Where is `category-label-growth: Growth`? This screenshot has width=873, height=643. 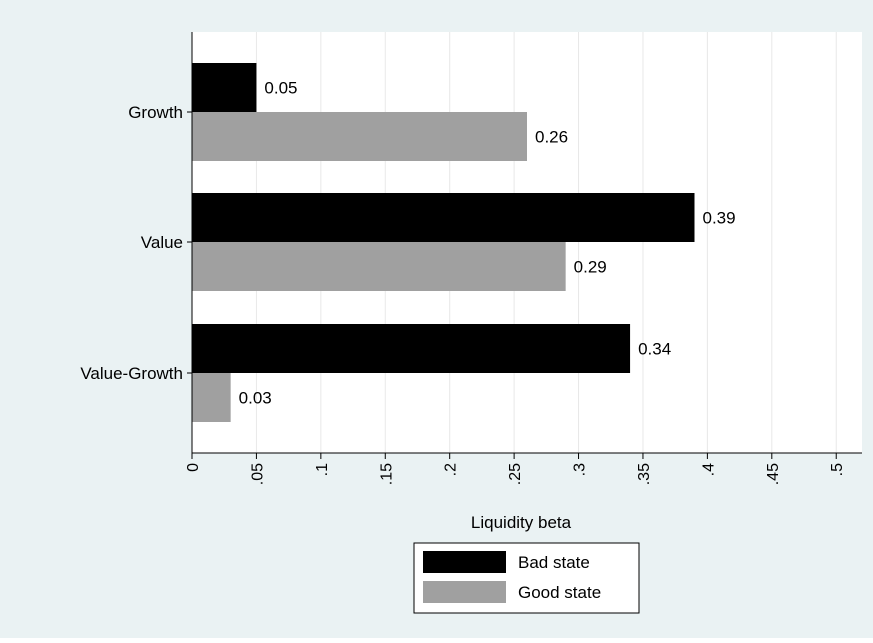
category-label-growth: Growth is located at coordinates (155, 112).